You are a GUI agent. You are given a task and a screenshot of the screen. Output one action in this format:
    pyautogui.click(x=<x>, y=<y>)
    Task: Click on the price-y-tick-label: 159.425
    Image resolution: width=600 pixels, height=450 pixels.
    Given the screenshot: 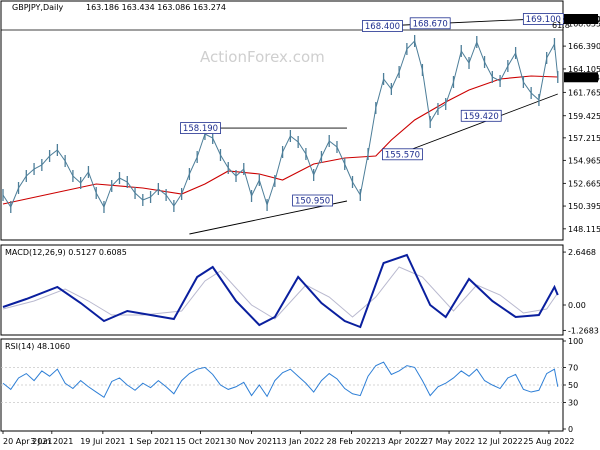 What is the action you would take?
    pyautogui.click(x=584, y=116)
    